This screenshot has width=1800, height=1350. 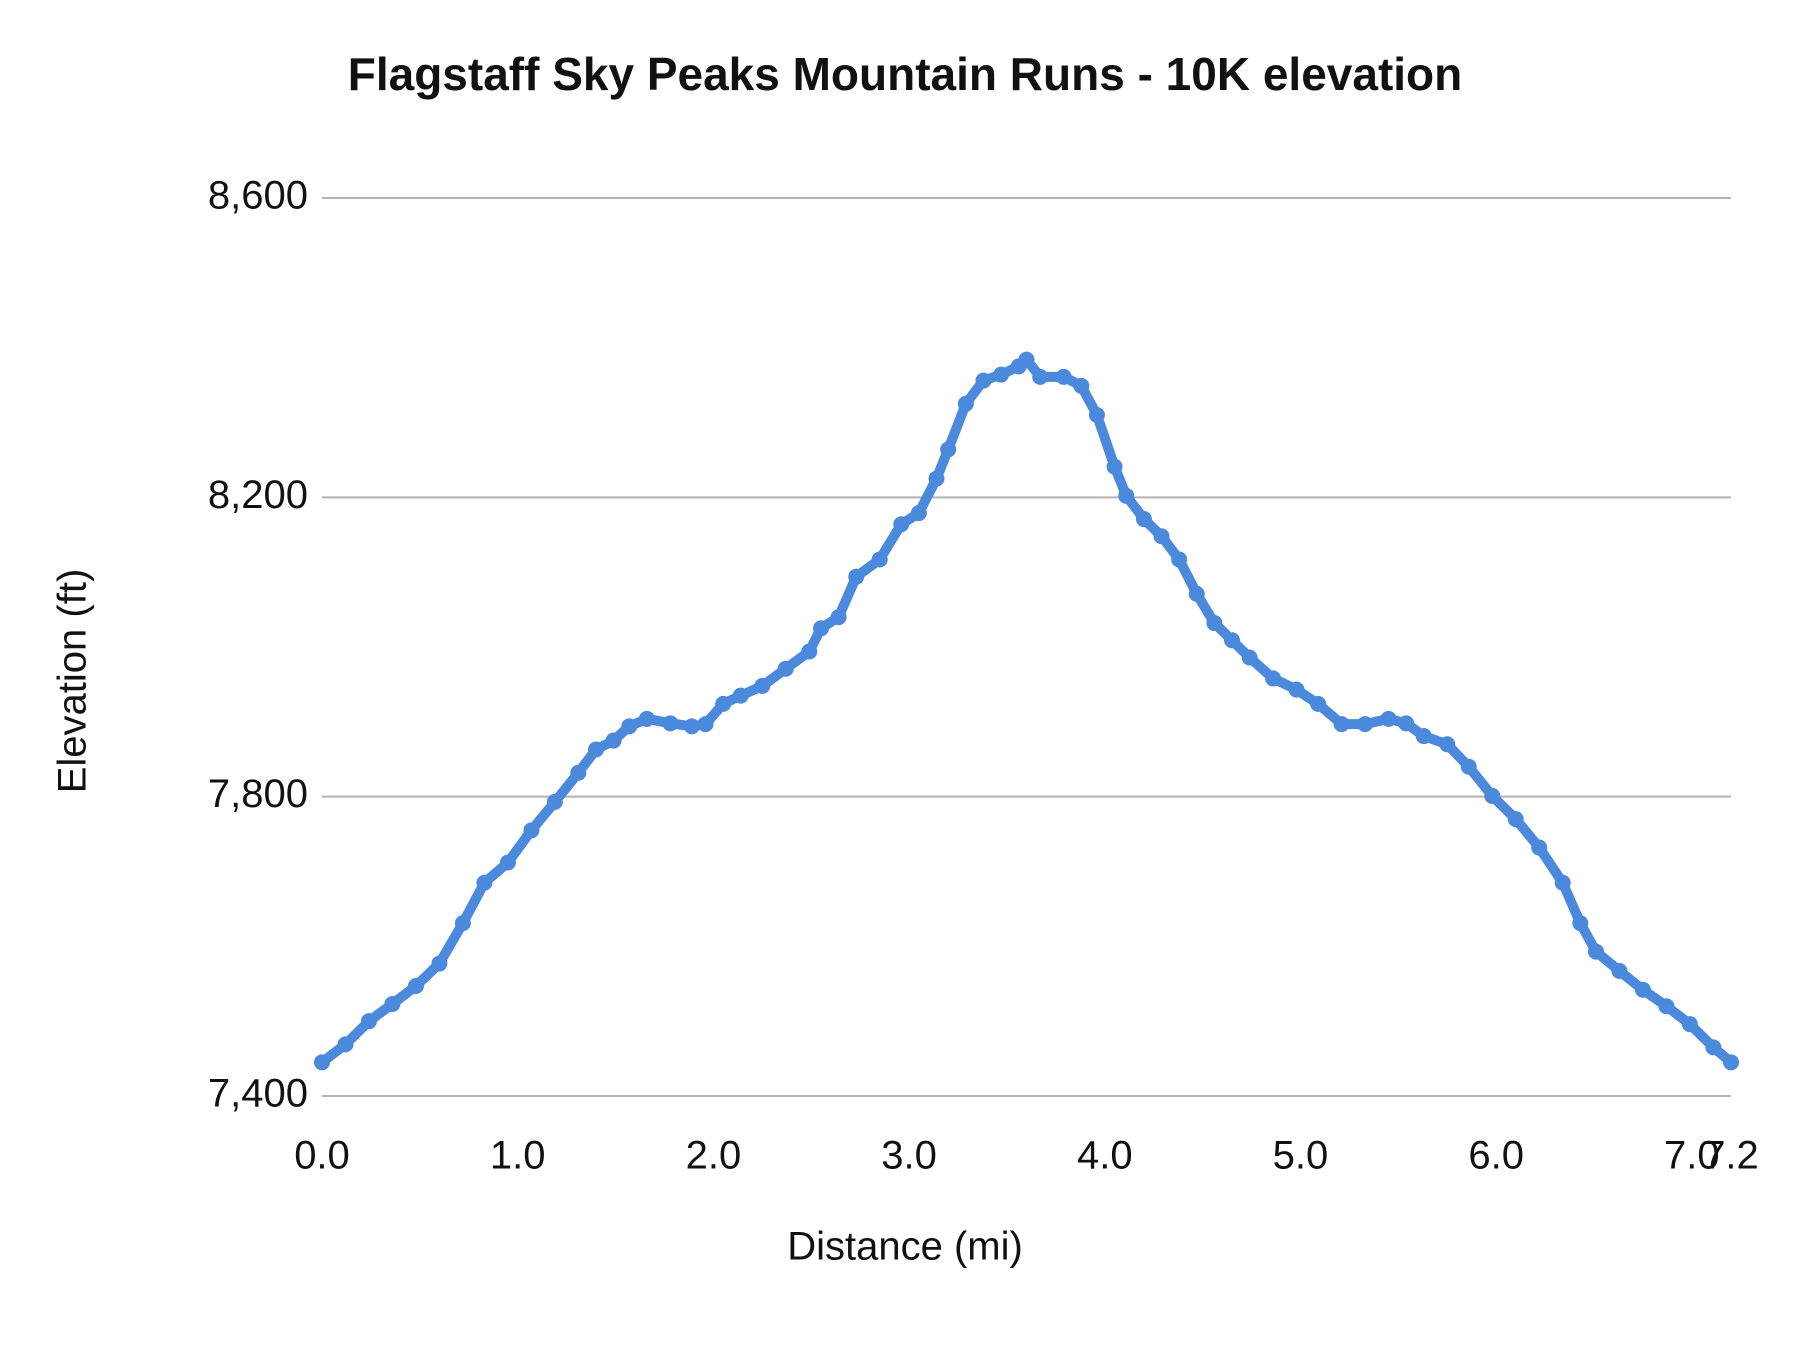 I want to click on y-tick-label: 8,200, so click(x=258, y=495).